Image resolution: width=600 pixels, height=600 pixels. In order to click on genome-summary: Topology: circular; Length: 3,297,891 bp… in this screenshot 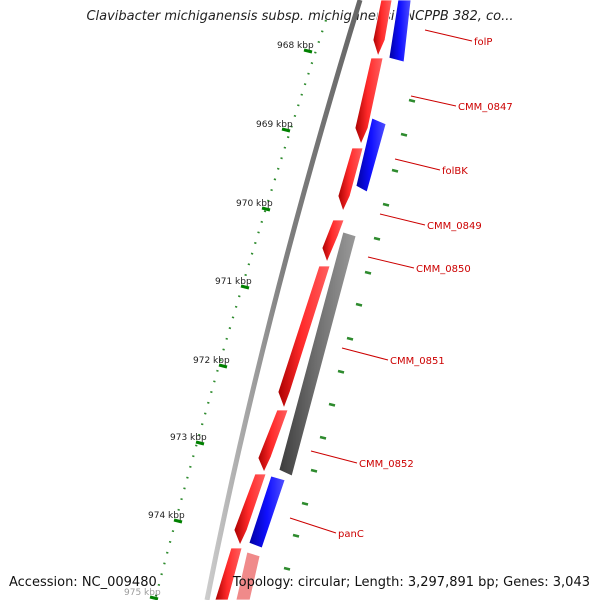, I will do `click(411, 582)`.